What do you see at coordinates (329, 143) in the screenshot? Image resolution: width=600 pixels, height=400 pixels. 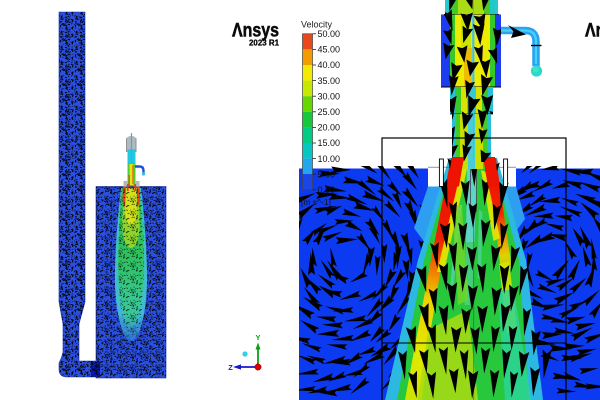 I see `svg-text: 15.00` at bounding box center [329, 143].